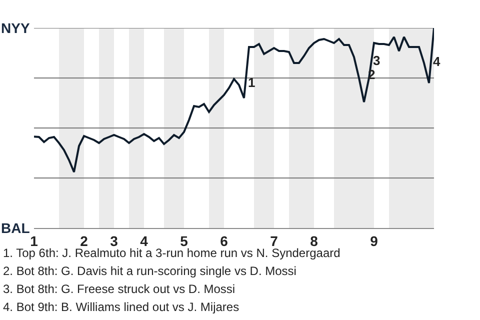  What do you see at coordinates (252, 82) in the screenshot?
I see `annotation: 1` at bounding box center [252, 82].